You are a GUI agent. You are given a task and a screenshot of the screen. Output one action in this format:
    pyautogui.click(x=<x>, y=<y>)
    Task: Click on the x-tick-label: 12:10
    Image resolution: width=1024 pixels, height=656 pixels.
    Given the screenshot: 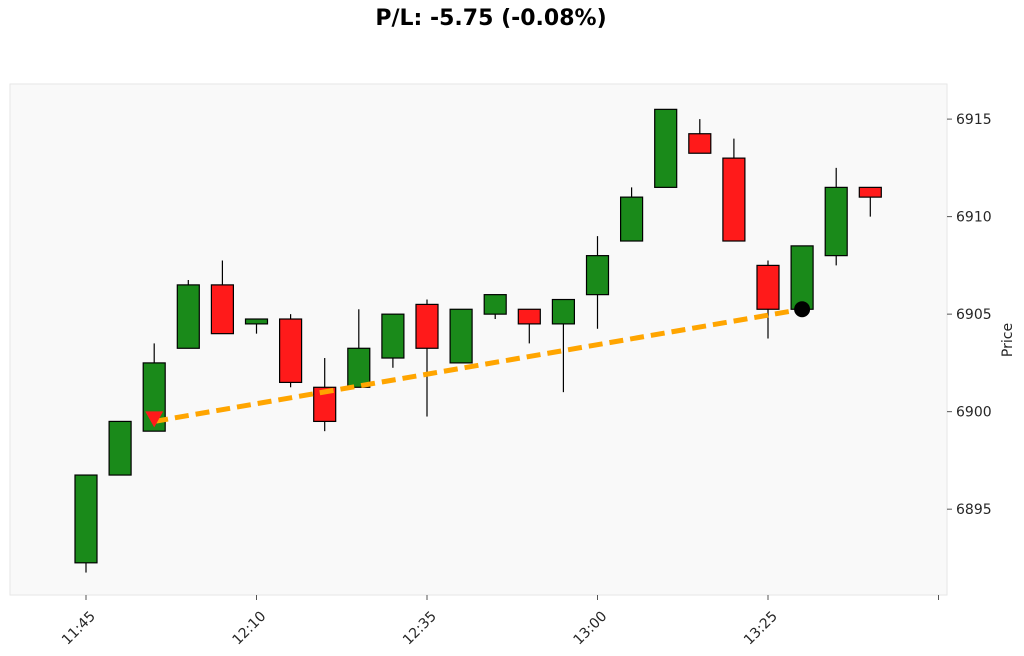 What is the action you would take?
    pyautogui.click(x=249, y=629)
    